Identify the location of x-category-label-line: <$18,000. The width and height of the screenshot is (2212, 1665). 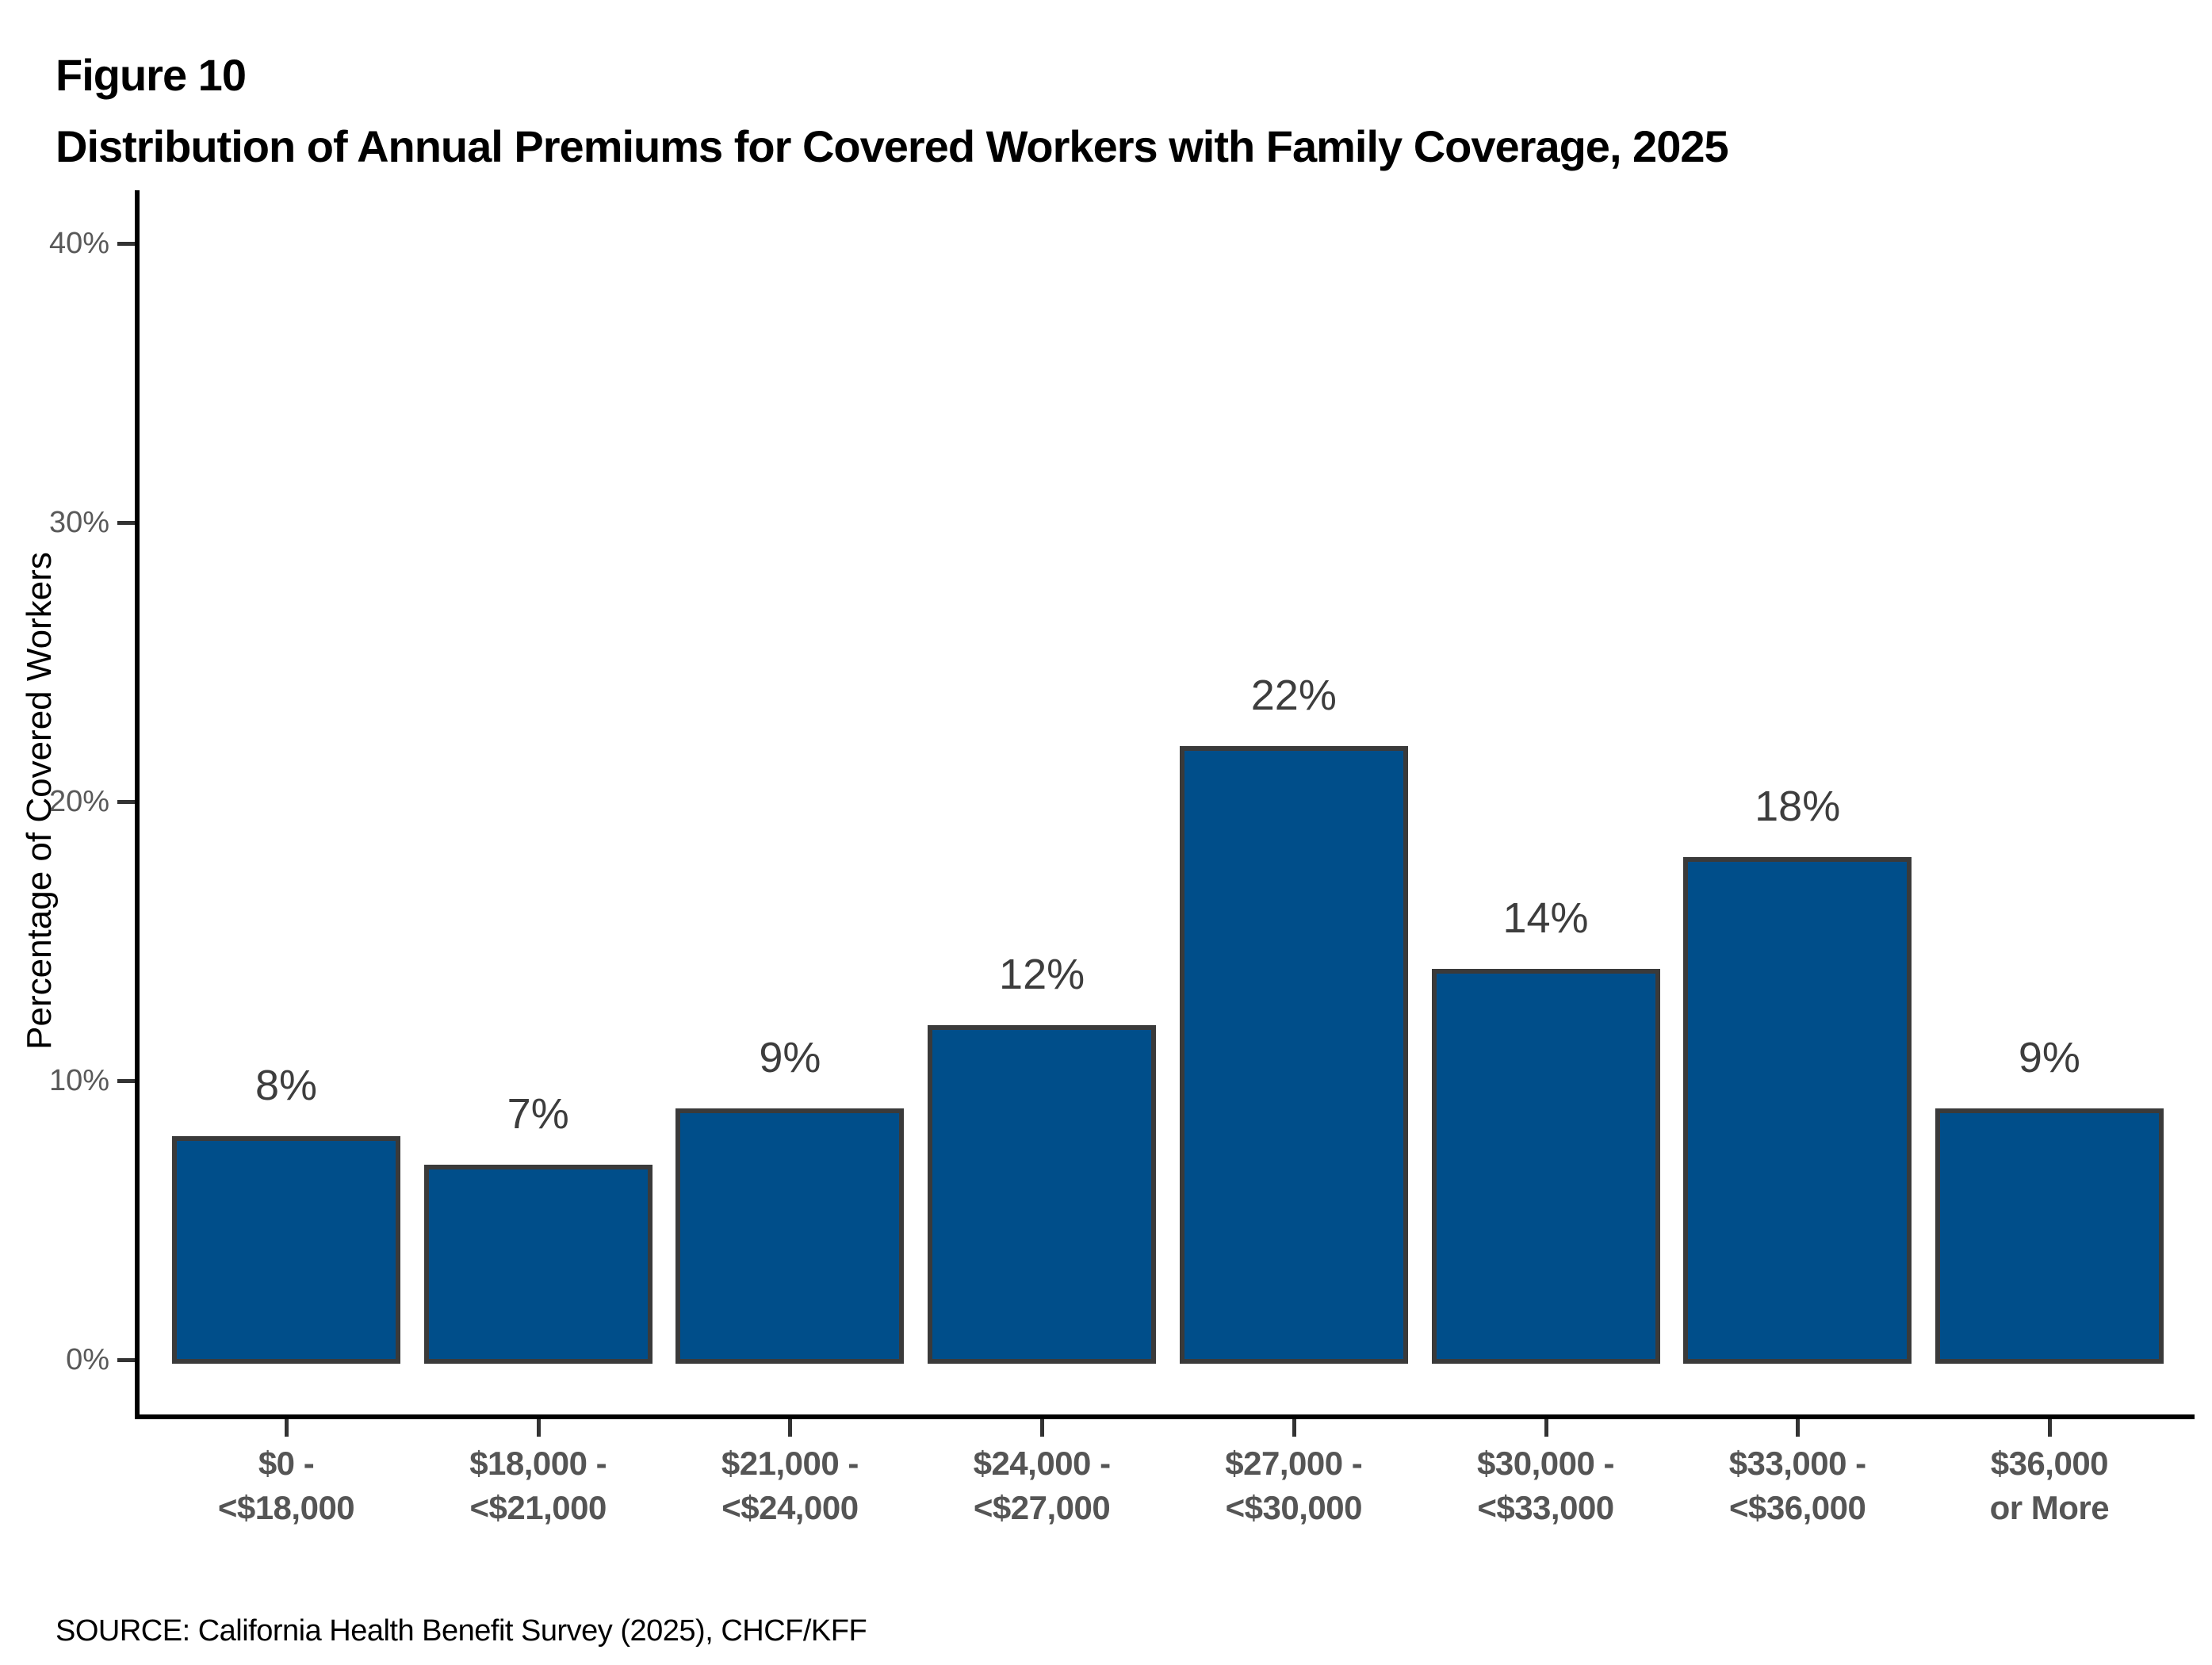
(286, 1507).